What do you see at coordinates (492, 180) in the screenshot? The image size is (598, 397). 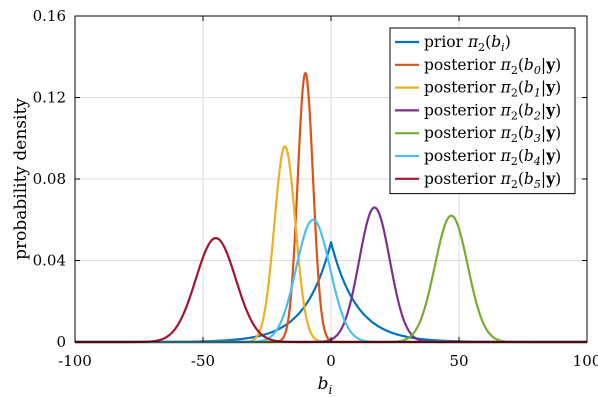 I see `legend-entry: posterior π2(b5|y)` at bounding box center [492, 180].